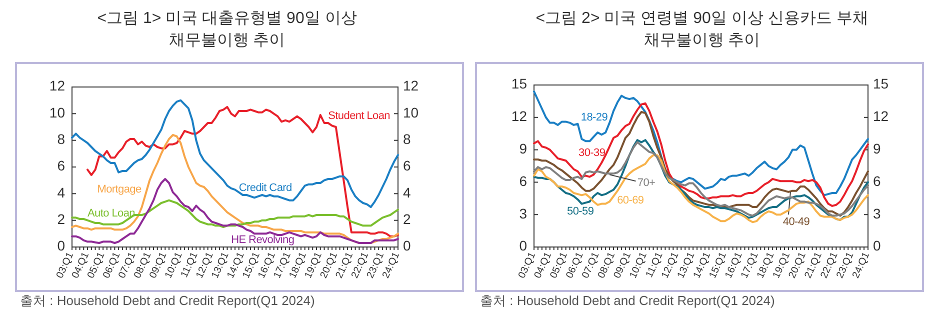 Image resolution: width=940 pixels, height=325 pixels. I want to click on y-tick-label: 9, so click(523, 148).